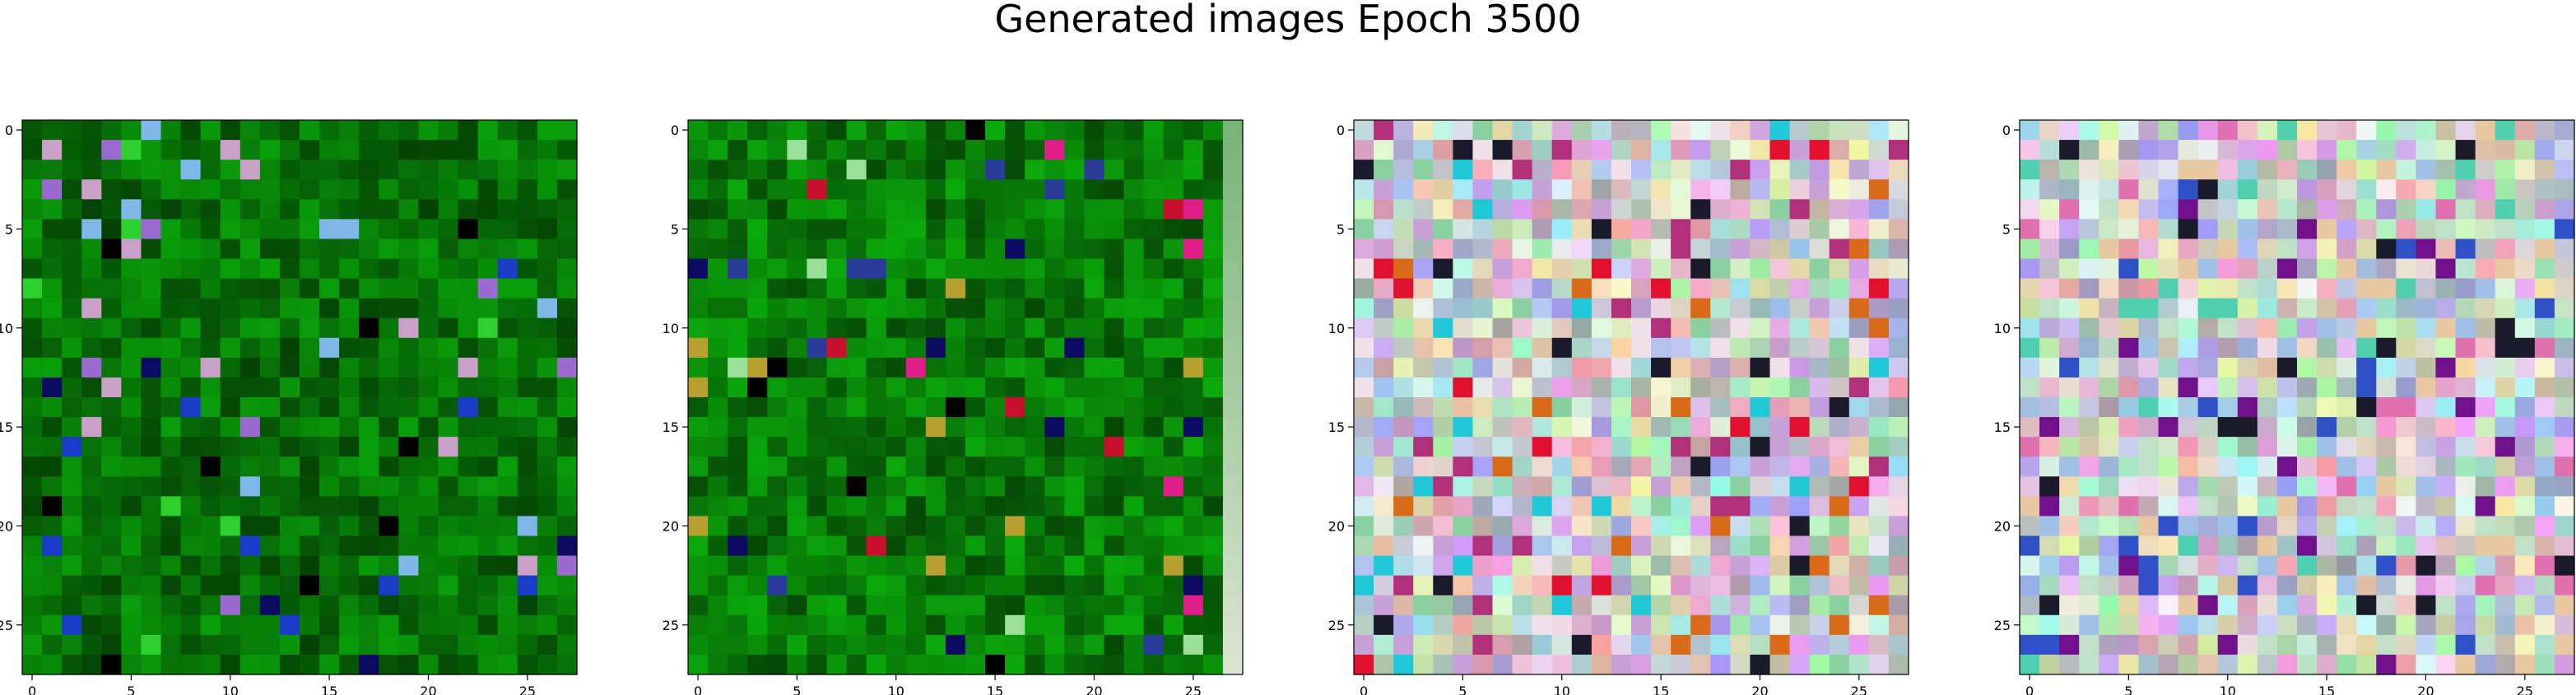  What do you see at coordinates (698, 689) in the screenshot?
I see `x-tick-label: 0` at bounding box center [698, 689].